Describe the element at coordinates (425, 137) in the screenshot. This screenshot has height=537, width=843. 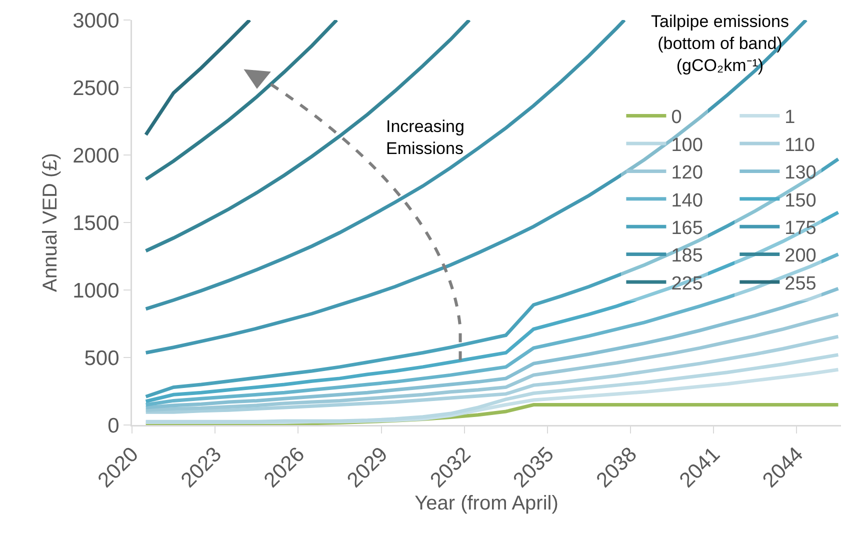
I see `annotation: Increasing Emissions` at that location.